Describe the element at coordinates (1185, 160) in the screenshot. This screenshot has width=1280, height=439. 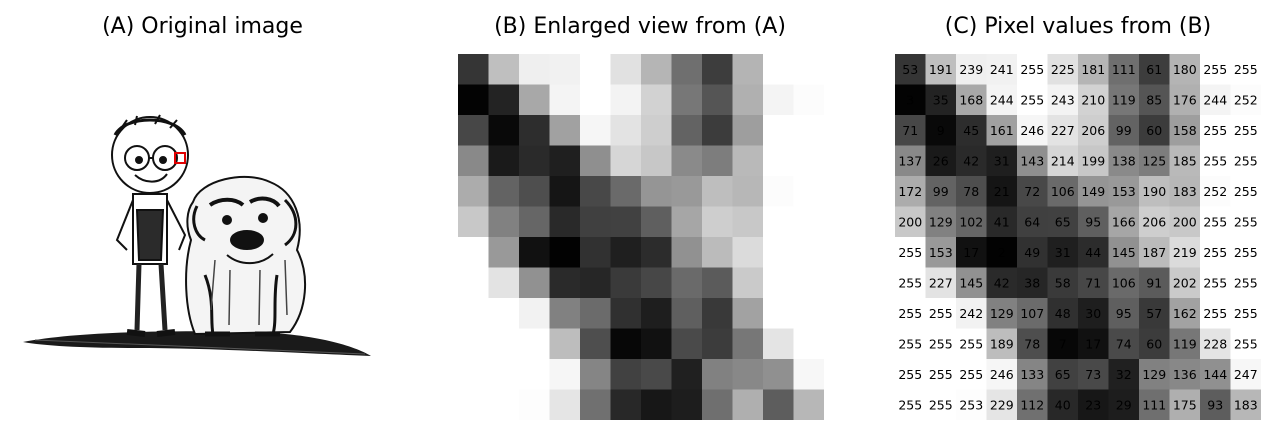
I see `pixel-value-label: 185` at that location.